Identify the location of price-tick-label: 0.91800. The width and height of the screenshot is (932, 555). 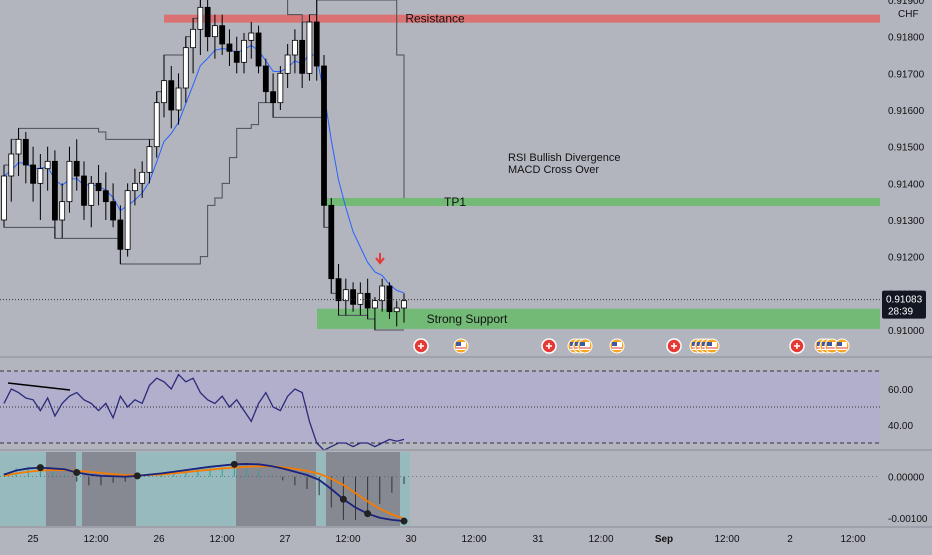
(906, 38).